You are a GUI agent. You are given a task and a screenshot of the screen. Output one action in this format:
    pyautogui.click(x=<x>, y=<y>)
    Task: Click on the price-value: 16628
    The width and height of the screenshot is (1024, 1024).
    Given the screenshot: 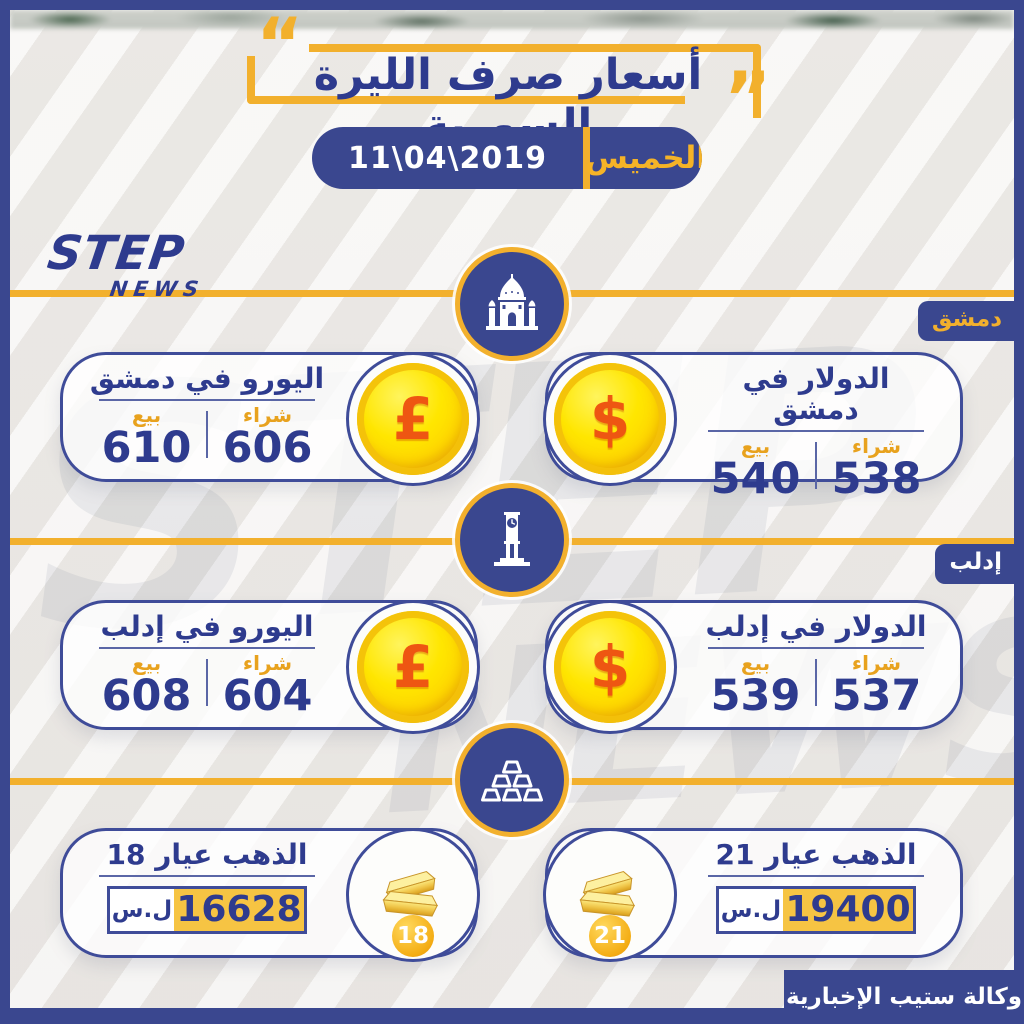 What is the action you would take?
    pyautogui.click(x=239, y=909)
    